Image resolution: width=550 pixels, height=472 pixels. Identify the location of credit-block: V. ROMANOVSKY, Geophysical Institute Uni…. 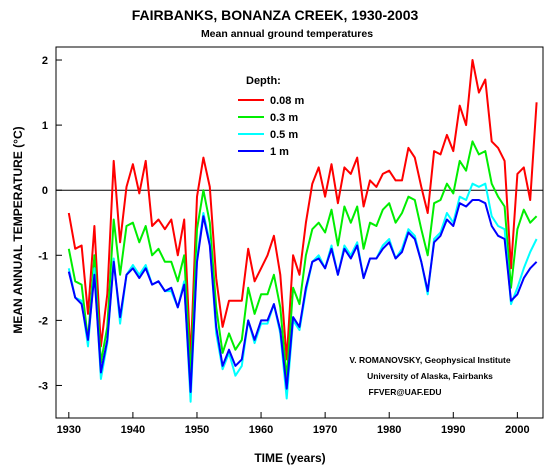
(429, 376).